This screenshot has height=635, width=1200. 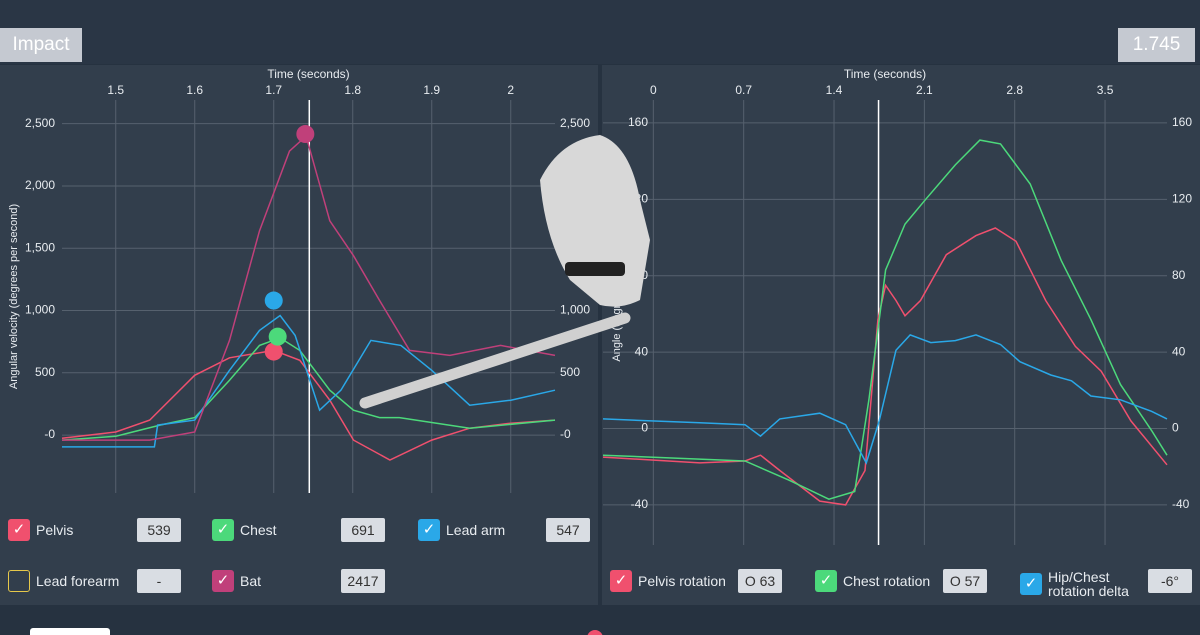 I want to click on y2-tick-label: 1,000, so click(x=575, y=310).